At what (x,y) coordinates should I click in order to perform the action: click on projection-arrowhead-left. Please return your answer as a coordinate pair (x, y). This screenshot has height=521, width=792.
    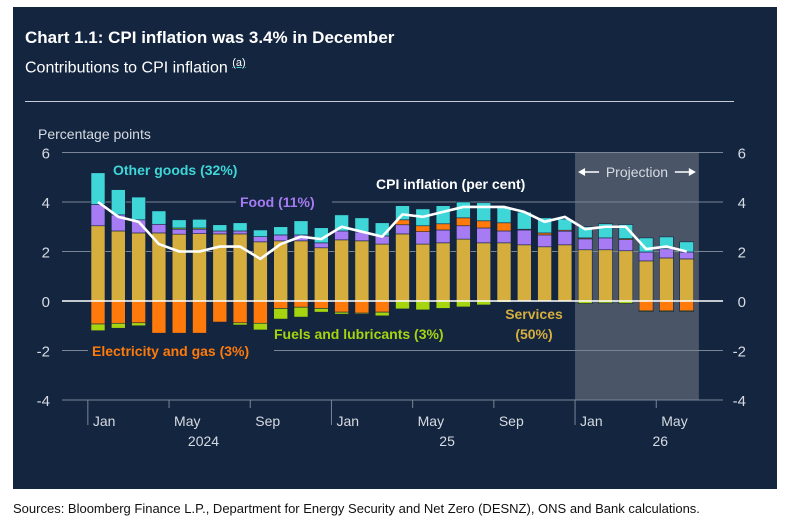
    Looking at the image, I should click on (582, 172).